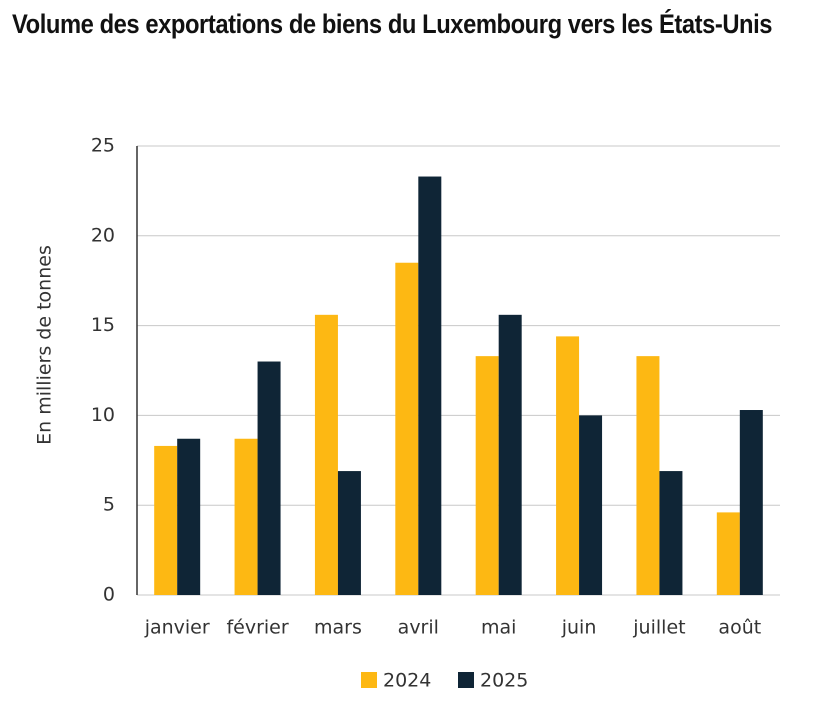  I want to click on legend-label: 2025, so click(504, 681).